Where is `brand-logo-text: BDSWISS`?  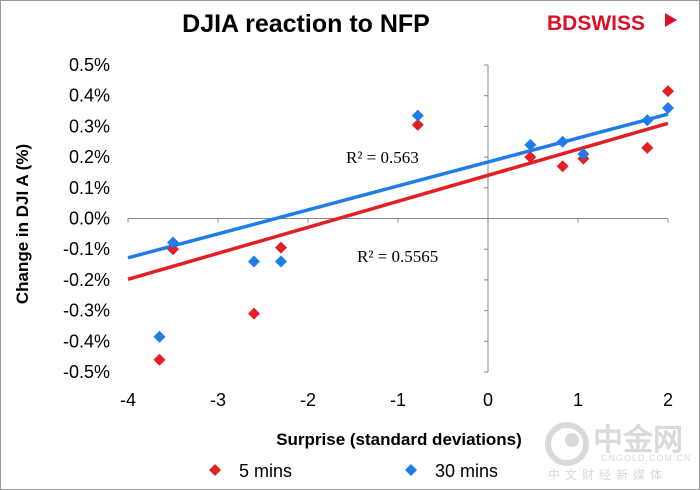
brand-logo-text: BDSWISS is located at coordinates (596, 23).